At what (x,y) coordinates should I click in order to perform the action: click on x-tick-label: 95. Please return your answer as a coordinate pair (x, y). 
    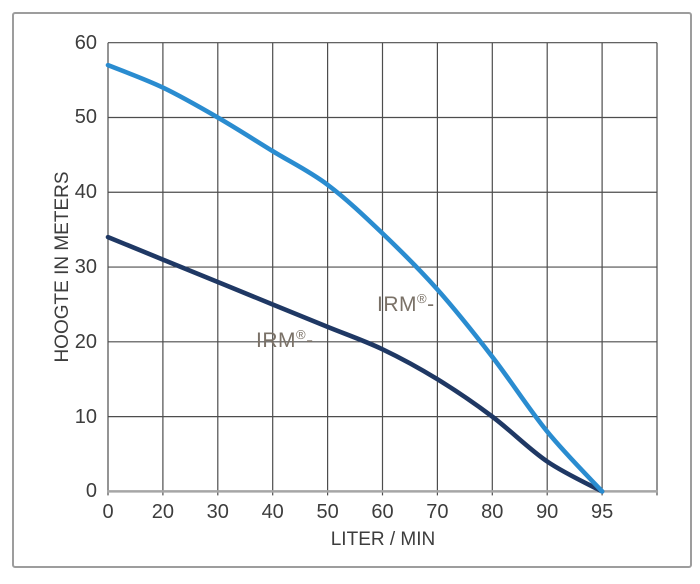
    Looking at the image, I should click on (602, 512).